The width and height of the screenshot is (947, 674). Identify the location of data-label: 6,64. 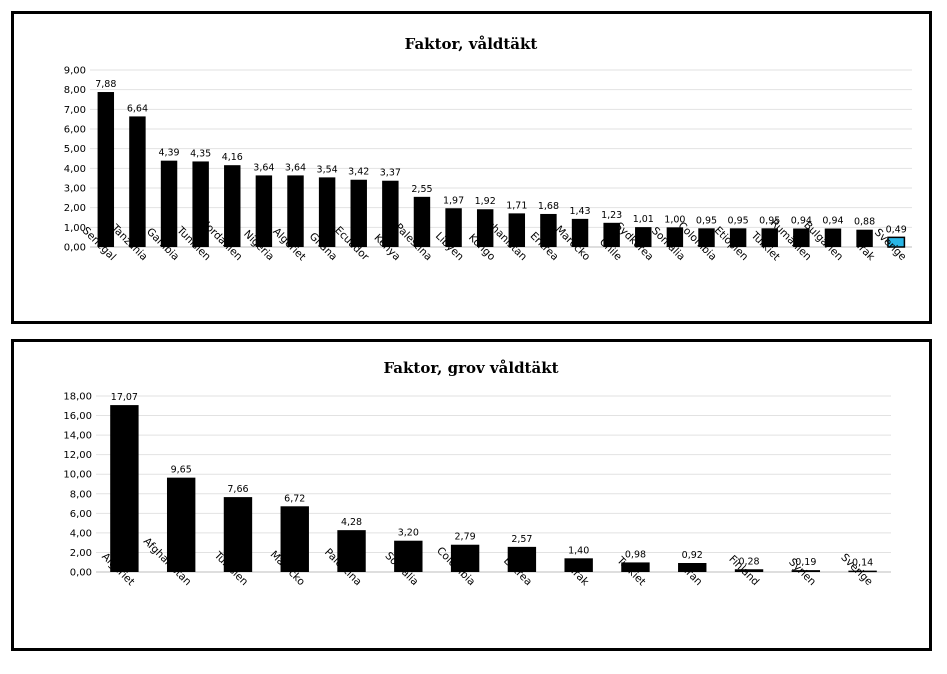
(137, 108).